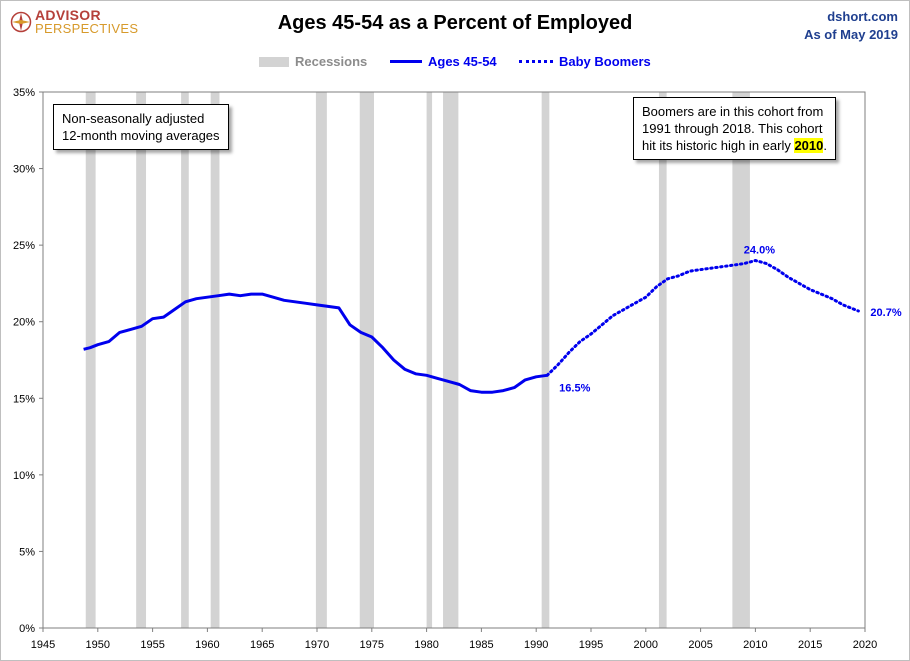 The width and height of the screenshot is (910, 661). Describe the element at coordinates (851, 34) in the screenshot. I see `as-of-date: As of May 2019` at that location.